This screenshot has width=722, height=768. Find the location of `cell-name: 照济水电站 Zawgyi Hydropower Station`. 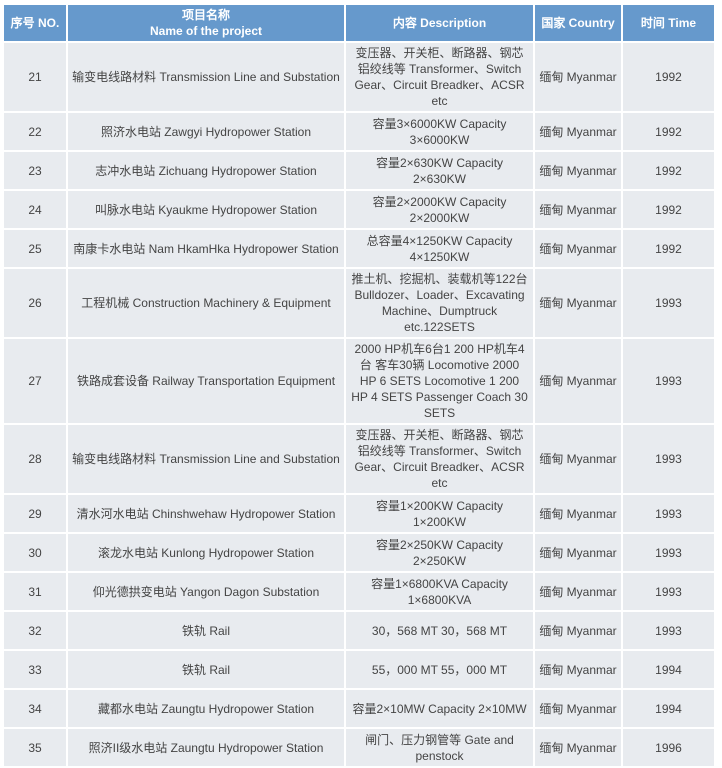

cell-name: 照济水电站 Zawgyi Hydropower Station is located at coordinates (206, 131).